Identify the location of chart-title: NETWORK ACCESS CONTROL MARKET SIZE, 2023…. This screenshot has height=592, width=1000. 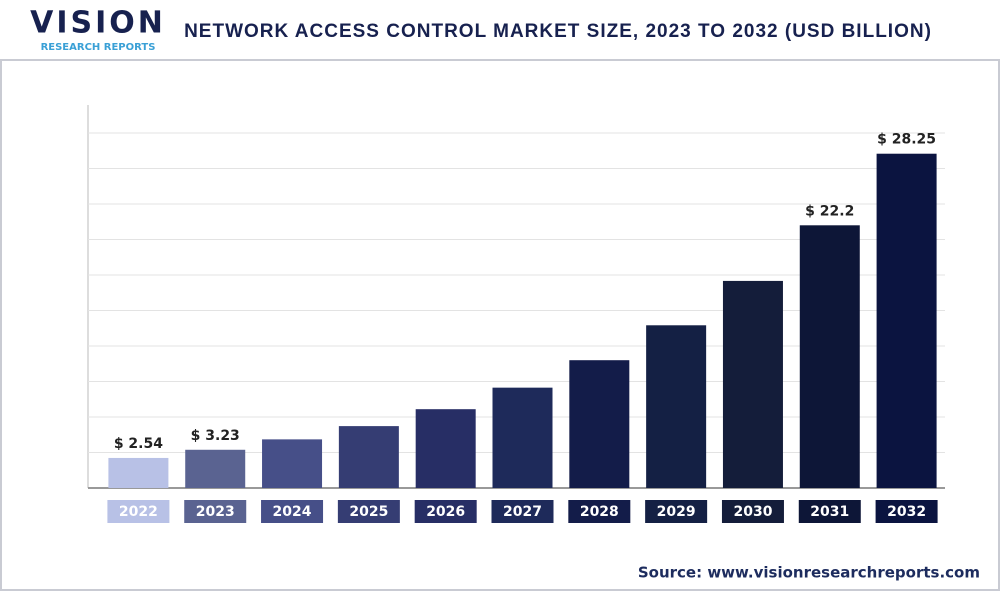
(558, 31).